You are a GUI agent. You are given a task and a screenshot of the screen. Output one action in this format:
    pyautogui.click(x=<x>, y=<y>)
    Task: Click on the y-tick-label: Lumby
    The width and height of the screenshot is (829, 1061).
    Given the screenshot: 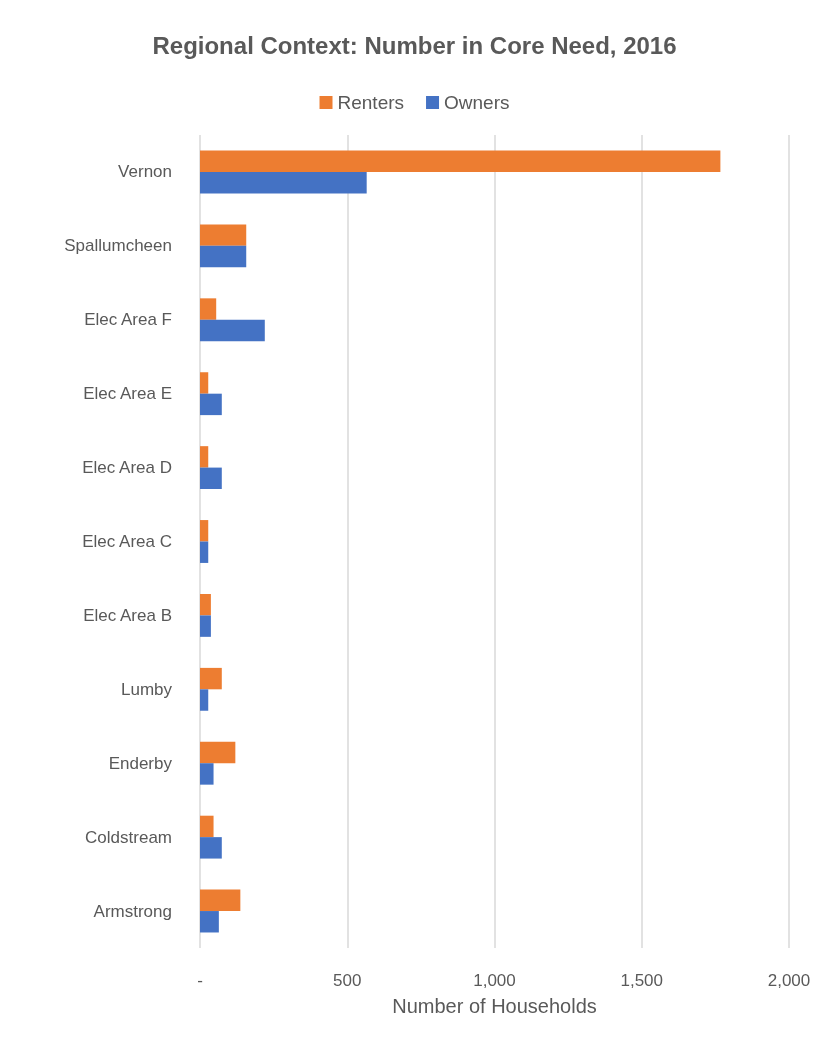 What is the action you would take?
    pyautogui.click(x=146, y=689)
    